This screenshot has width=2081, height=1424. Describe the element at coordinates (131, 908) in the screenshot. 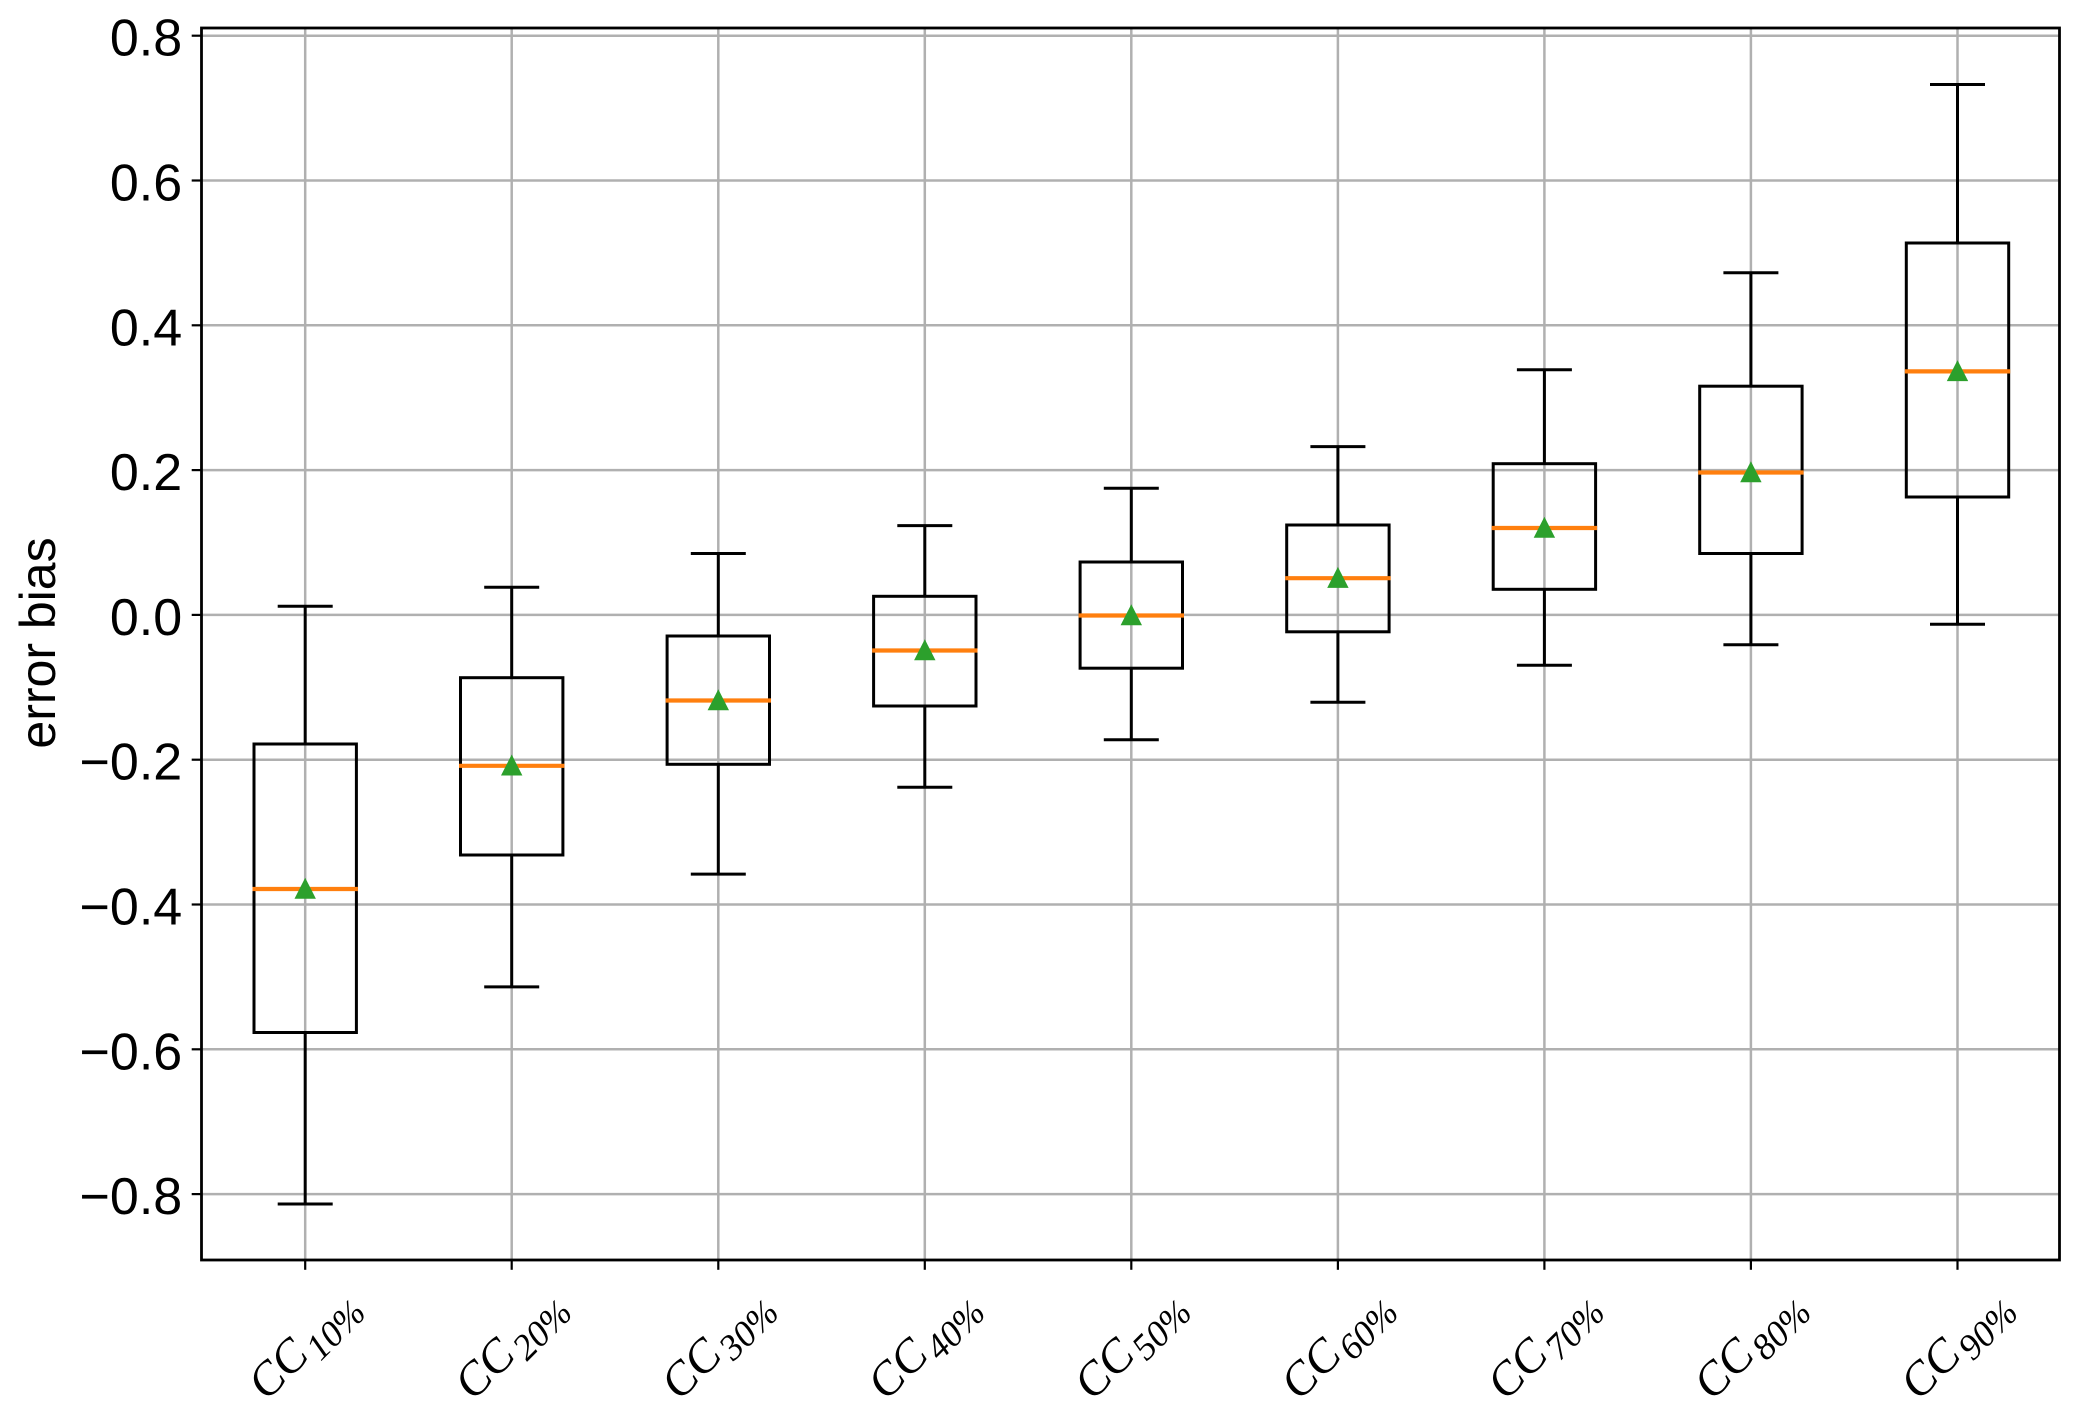

I see `svg-text: −0.4` at that location.